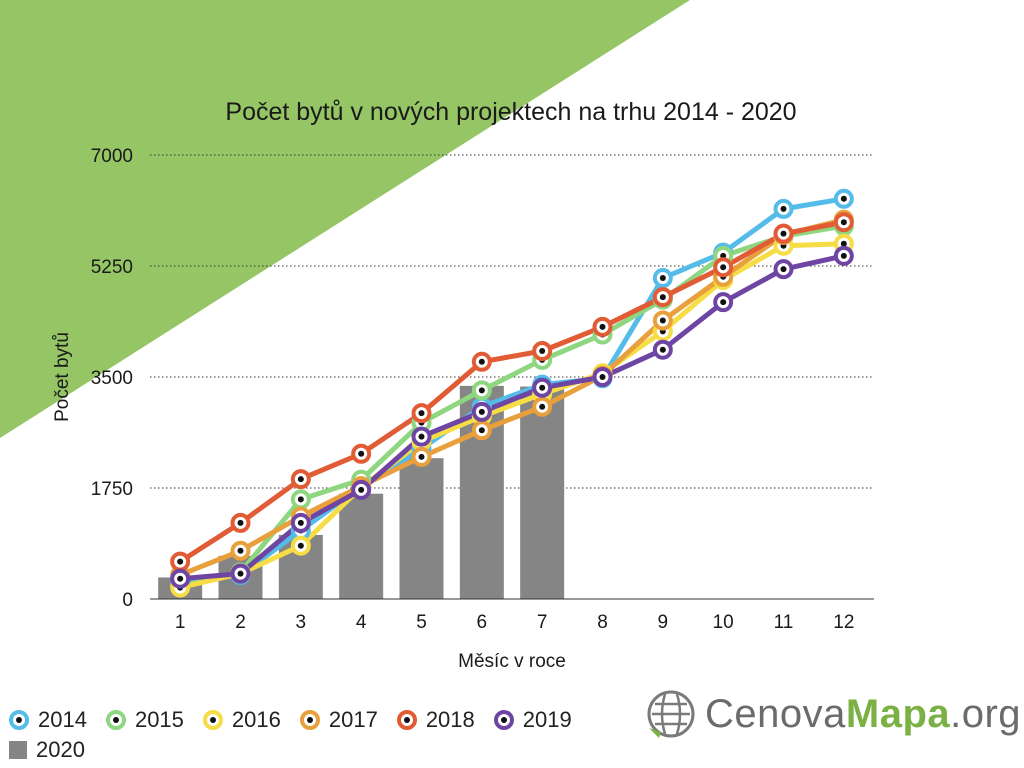  Describe the element at coordinates (300, 522) in the screenshot. I see `point-2019-m3` at that location.